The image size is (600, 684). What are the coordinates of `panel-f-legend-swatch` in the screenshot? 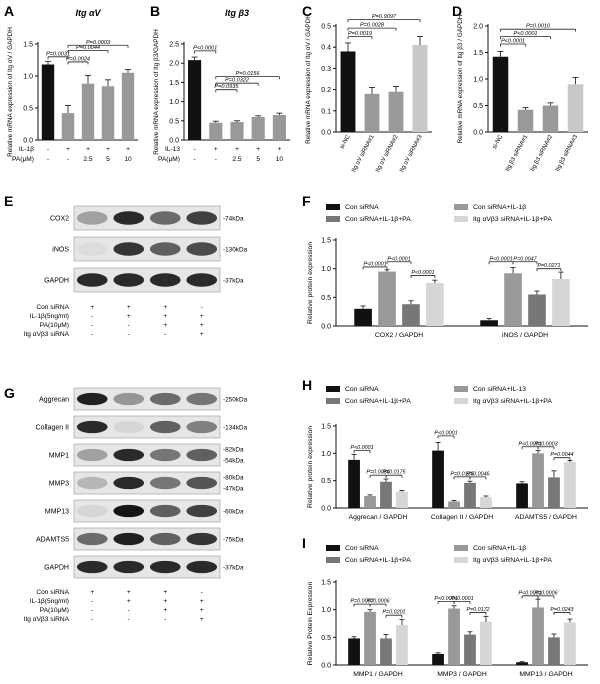 It's located at (461, 207).